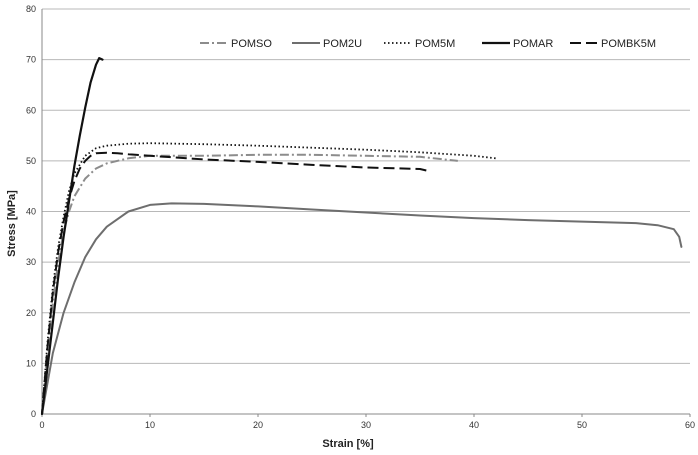 Image resolution: width=698 pixels, height=455 pixels. Describe the element at coordinates (41, 425) in the screenshot. I see `x-tick-label: 0` at that location.